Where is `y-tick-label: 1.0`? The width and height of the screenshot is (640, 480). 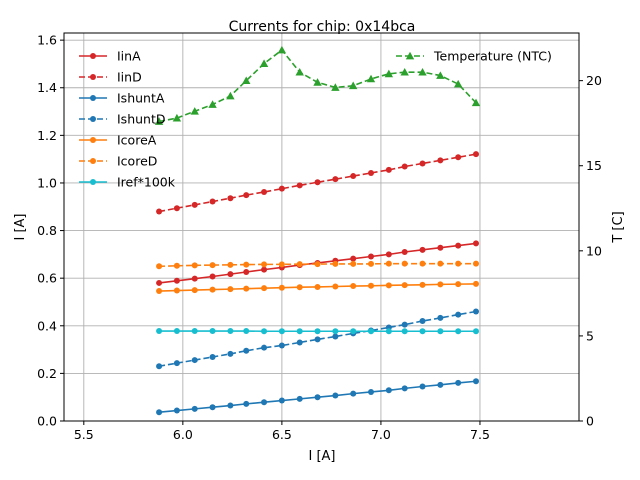
y-tick-label: 1.0 is located at coordinates (47, 182).